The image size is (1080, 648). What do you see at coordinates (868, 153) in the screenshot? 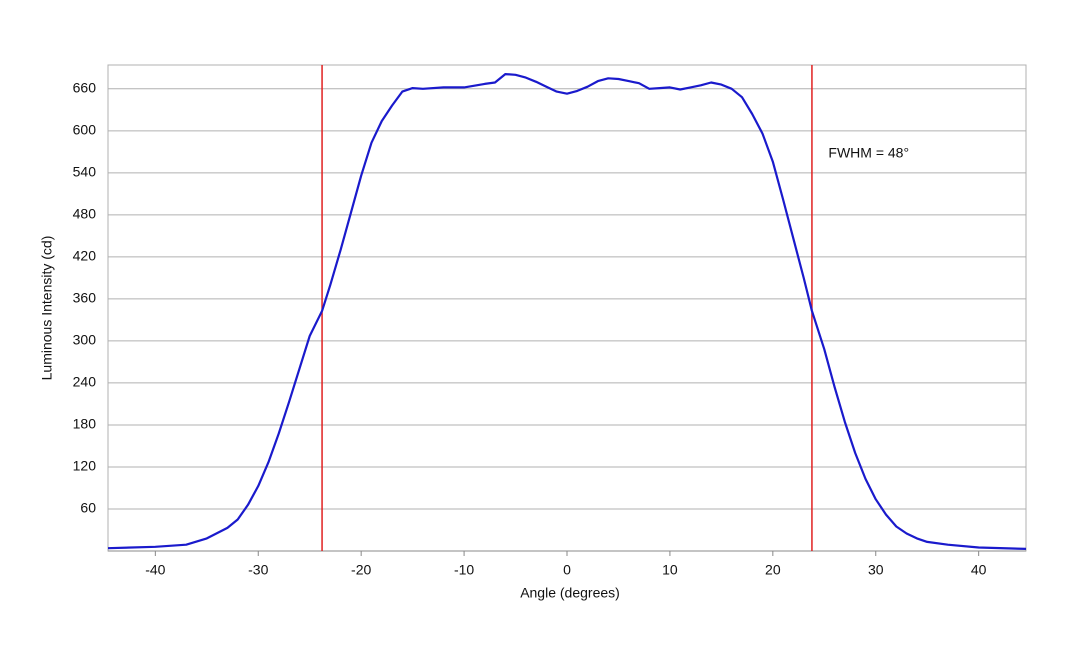
I see `annotation: FWHM = 48°` at bounding box center [868, 153].